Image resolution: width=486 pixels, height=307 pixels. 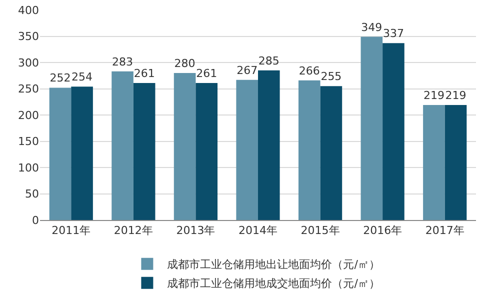 I want to click on x-tick-label: 2011年, so click(x=71, y=231).